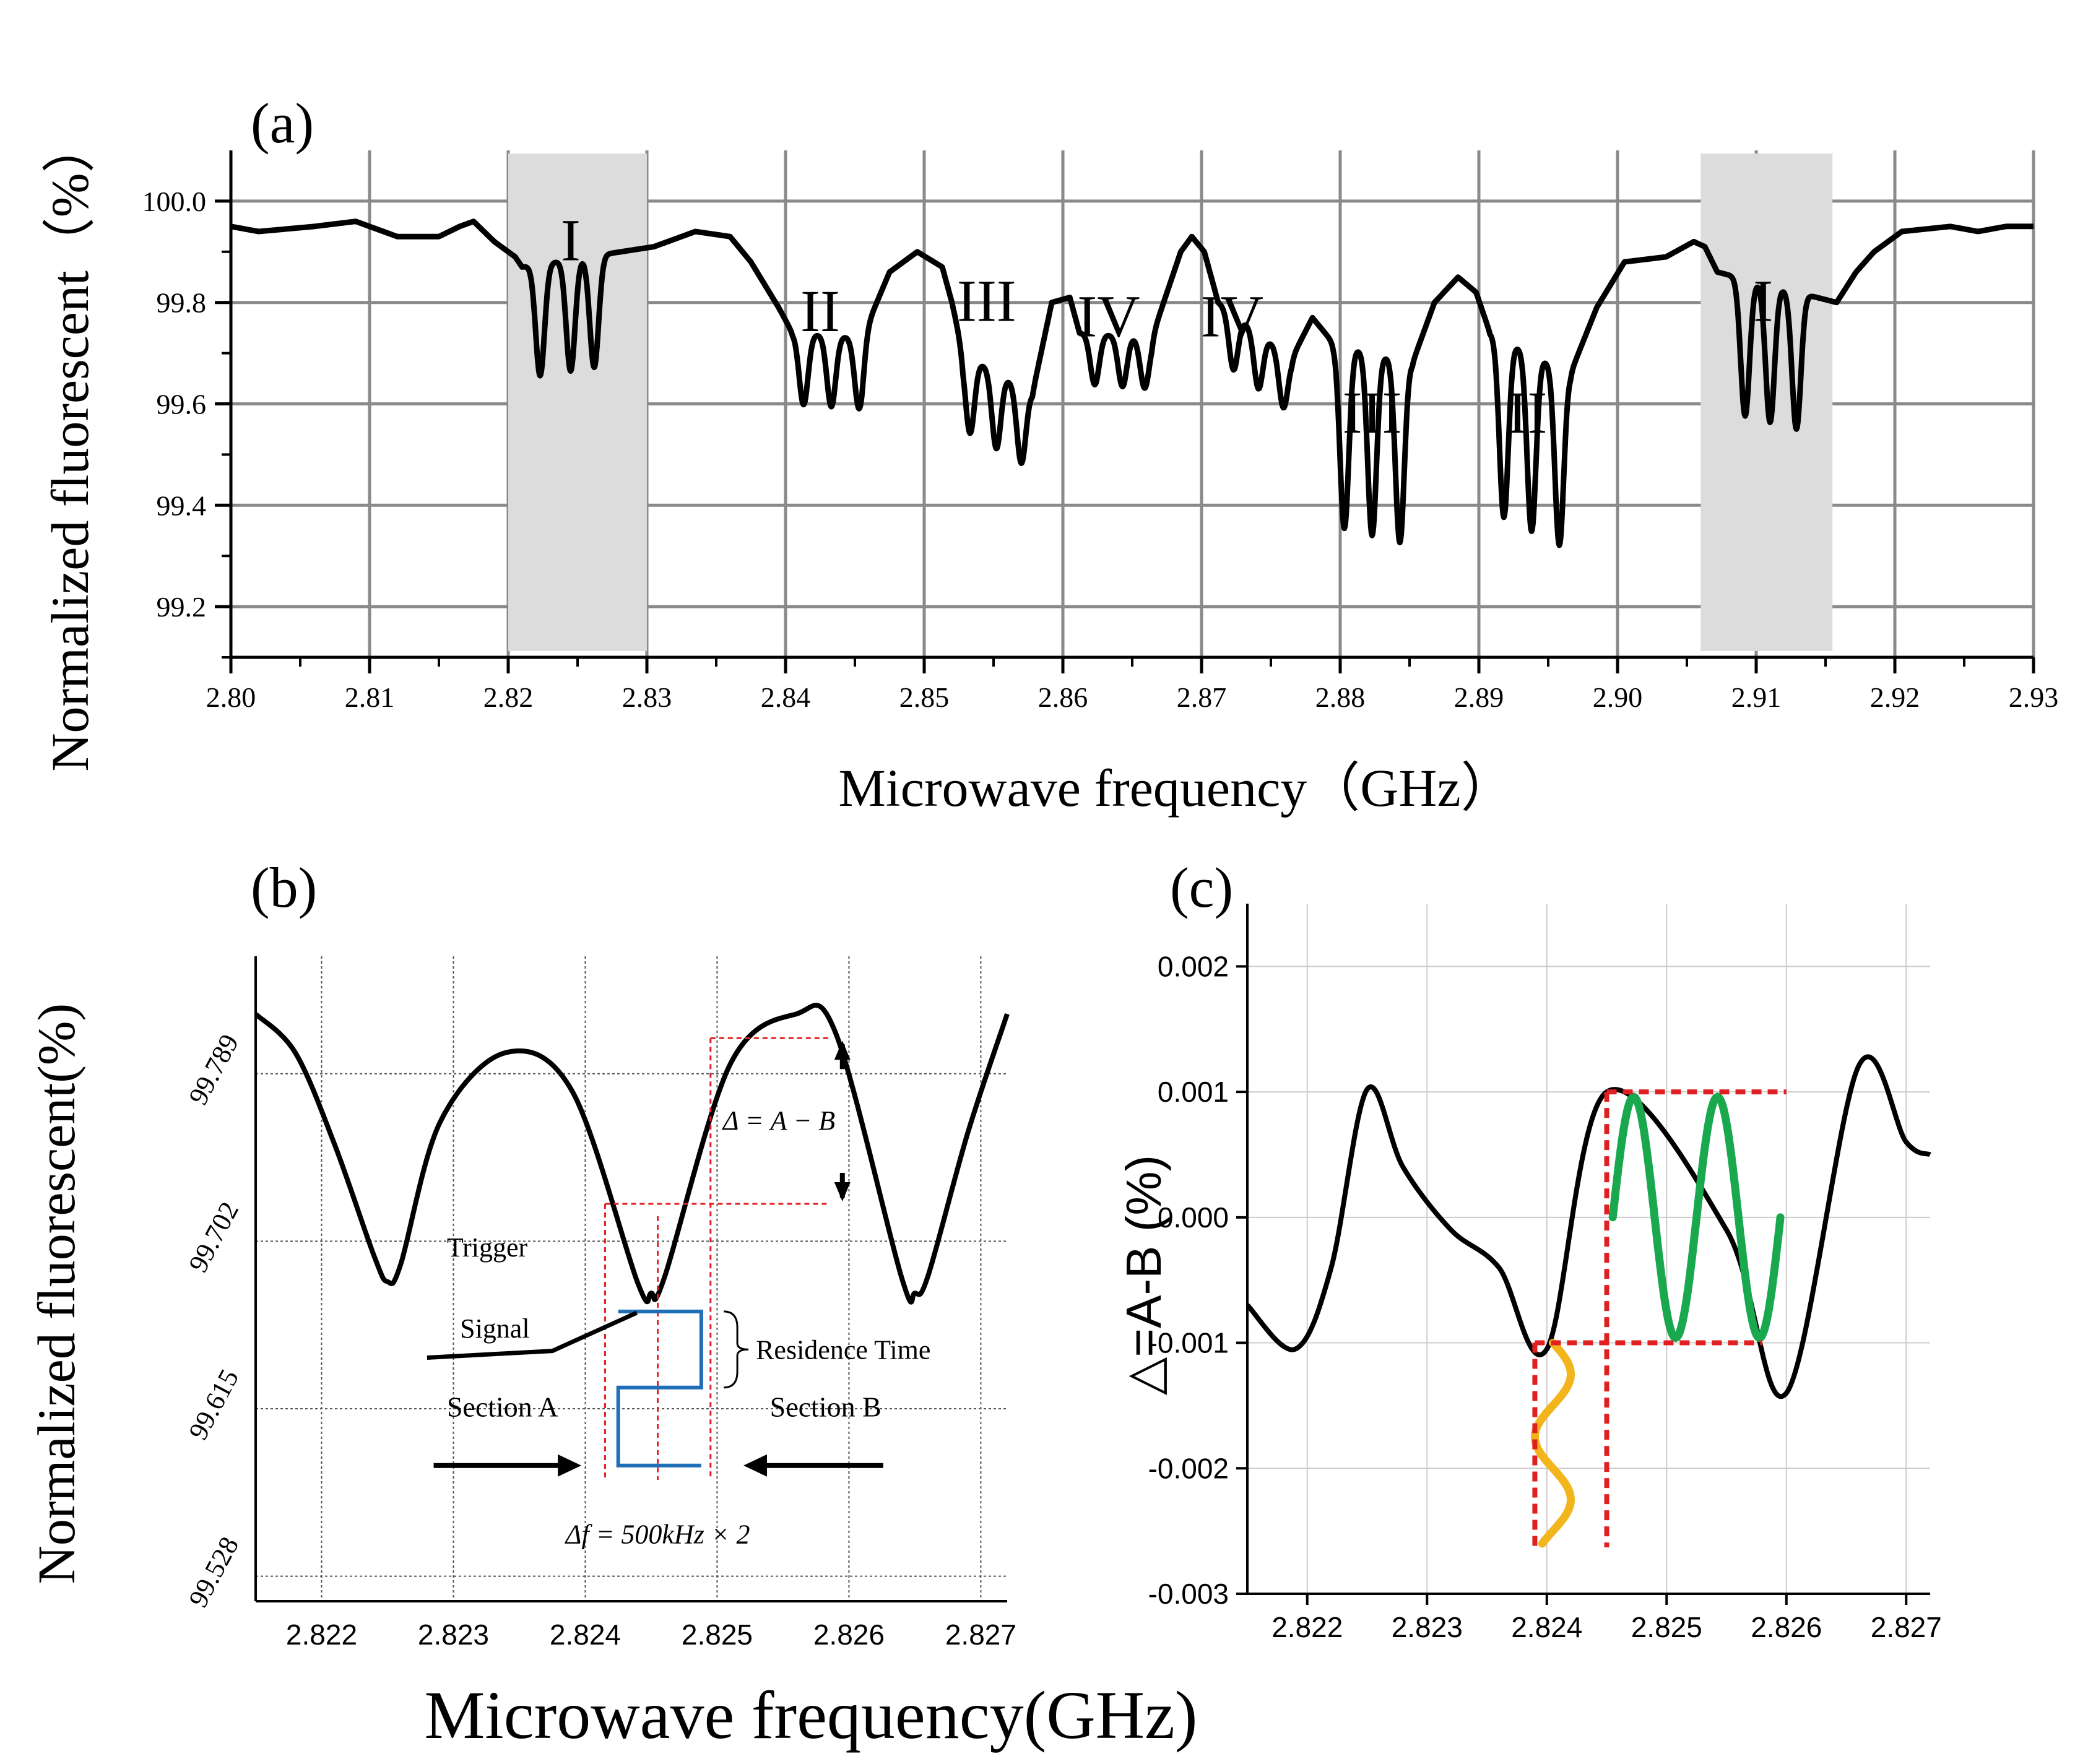 The width and height of the screenshot is (2075, 1764). What do you see at coordinates (284, 887) in the screenshot?
I see `panel-b-label: (b)` at bounding box center [284, 887].